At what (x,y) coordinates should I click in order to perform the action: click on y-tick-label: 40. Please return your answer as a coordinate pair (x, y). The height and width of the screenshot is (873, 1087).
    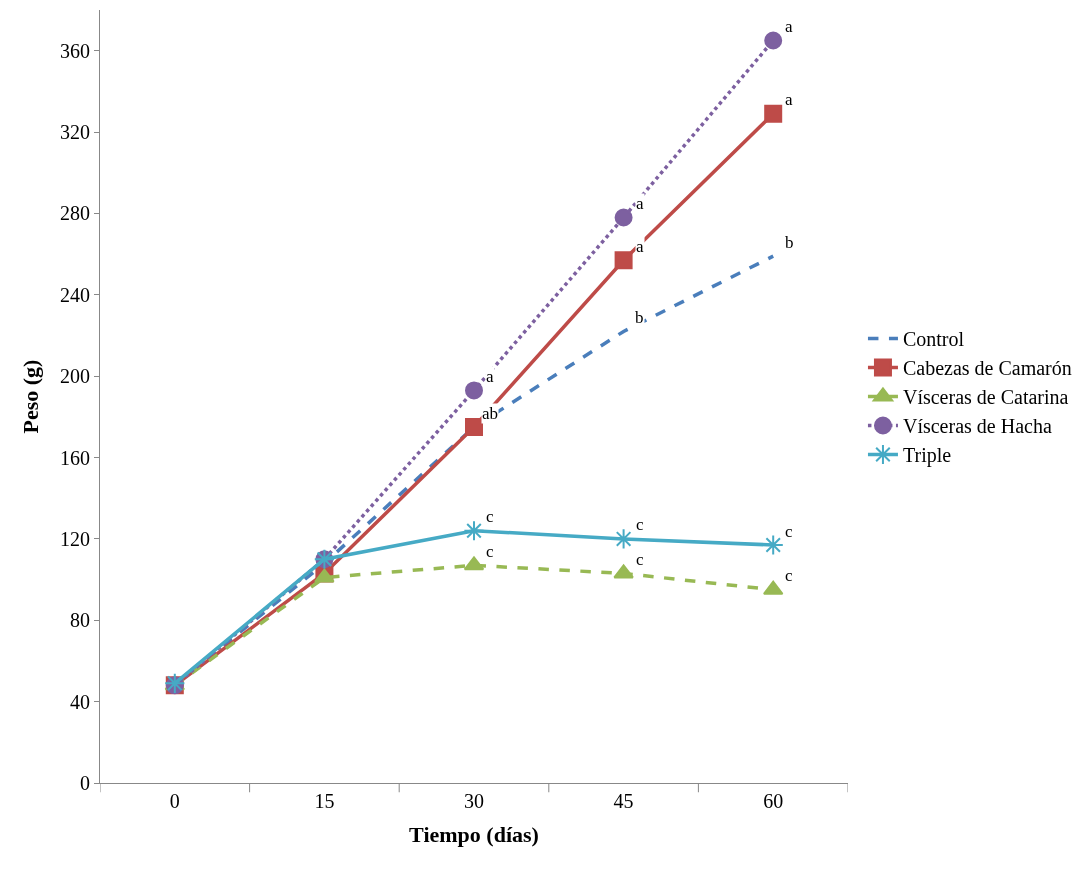
    Looking at the image, I should click on (80, 701).